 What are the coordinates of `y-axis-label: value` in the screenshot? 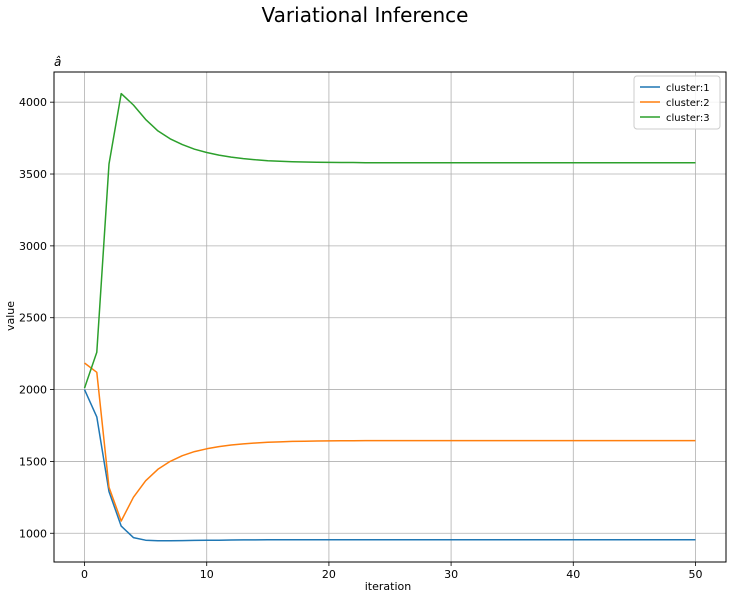 It's located at (10, 316).